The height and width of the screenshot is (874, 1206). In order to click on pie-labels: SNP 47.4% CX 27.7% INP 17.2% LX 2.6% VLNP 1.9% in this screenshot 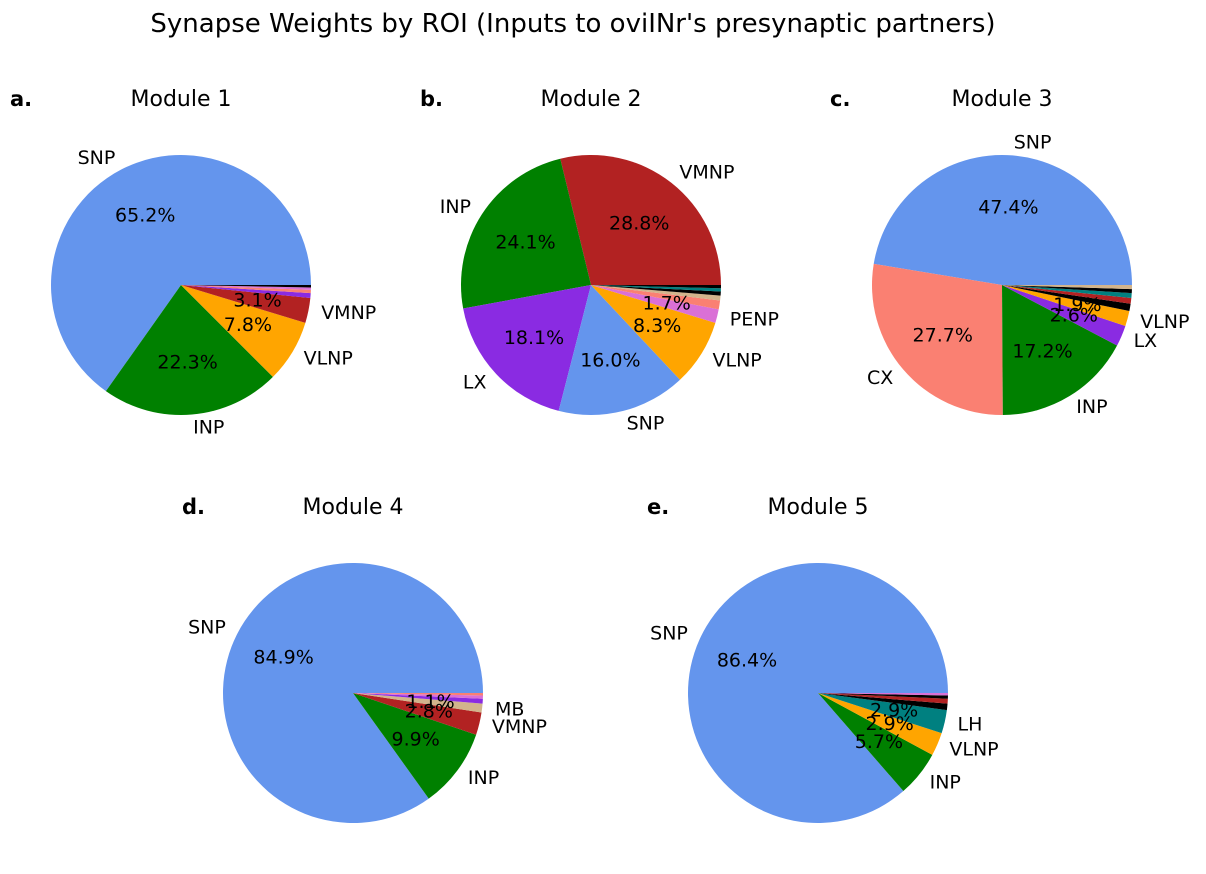, I will do `click(1028, 275)`.